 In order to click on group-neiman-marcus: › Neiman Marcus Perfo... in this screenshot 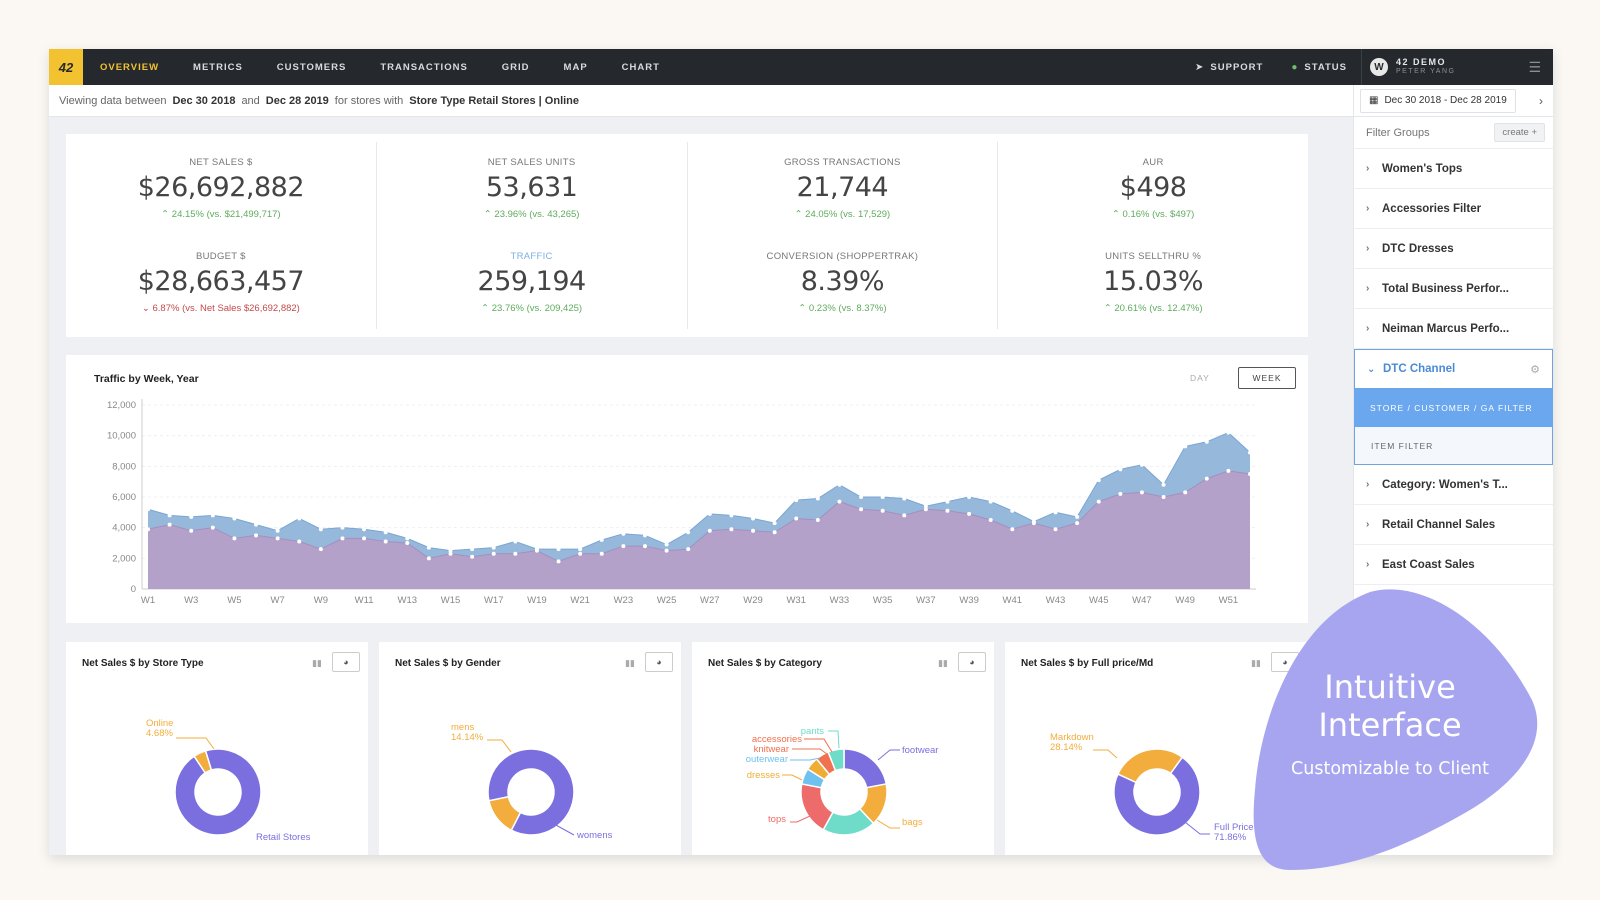, I will do `click(1453, 329)`.